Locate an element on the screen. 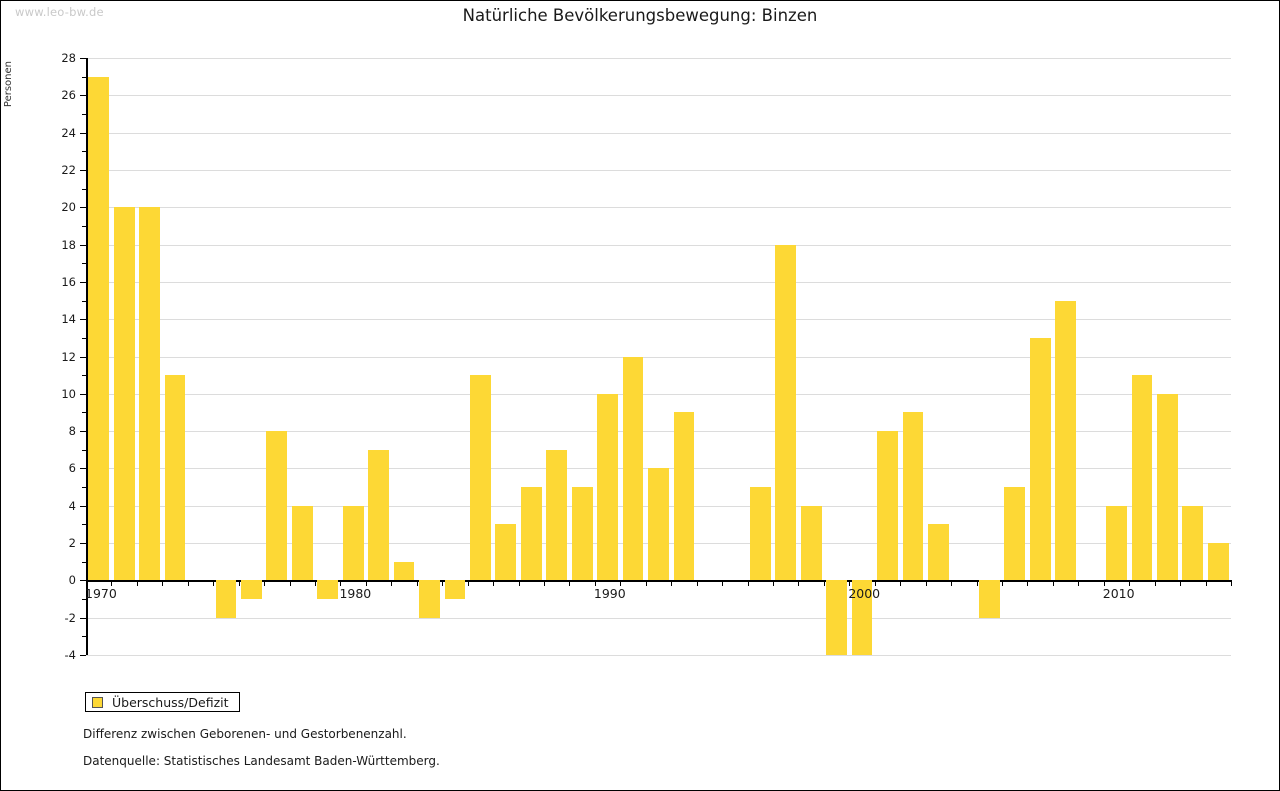 The height and width of the screenshot is (791, 1280). y-axis-tick-label: 12 is located at coordinates (68, 356).